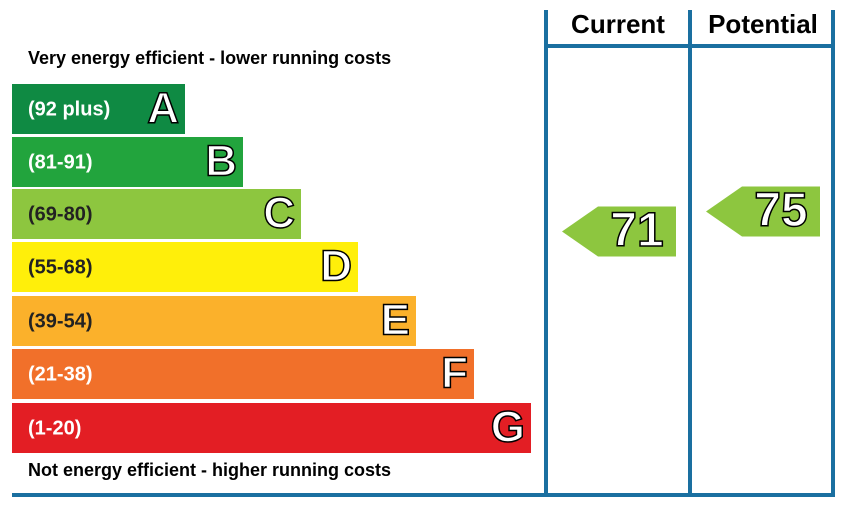 The height and width of the screenshot is (515, 842). What do you see at coordinates (60, 267) in the screenshot?
I see `band-range: (55-68)` at bounding box center [60, 267].